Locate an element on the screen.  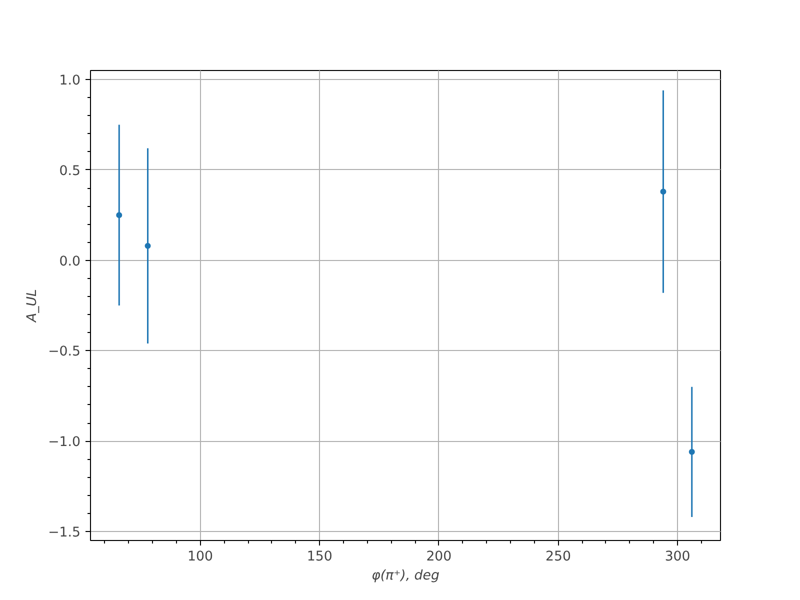
x-axis-title: φ(π⁺), deg is located at coordinates (406, 576).